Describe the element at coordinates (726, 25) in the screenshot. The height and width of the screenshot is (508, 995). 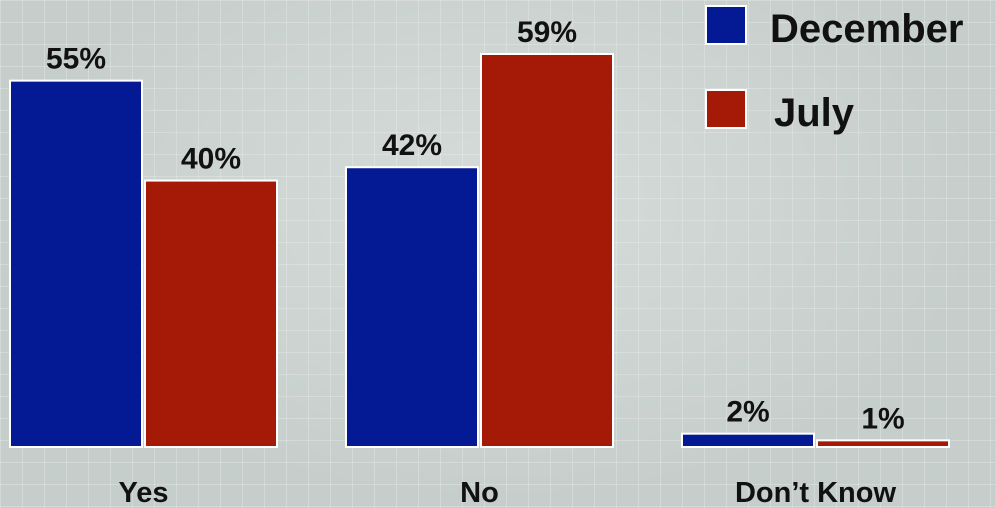
I see `legend-swatch-december` at that location.